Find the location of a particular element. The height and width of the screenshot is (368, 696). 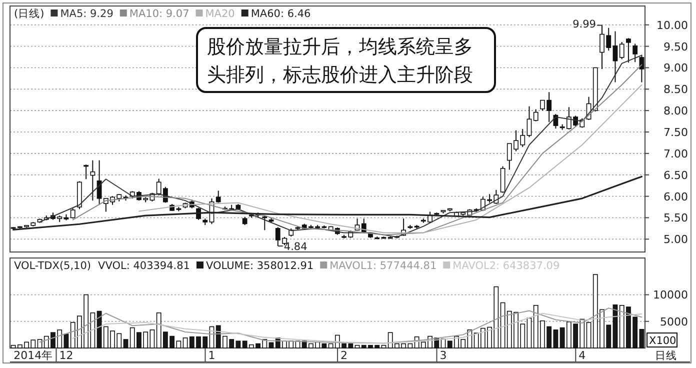

y-tick-label: 9.50 is located at coordinates (676, 47).